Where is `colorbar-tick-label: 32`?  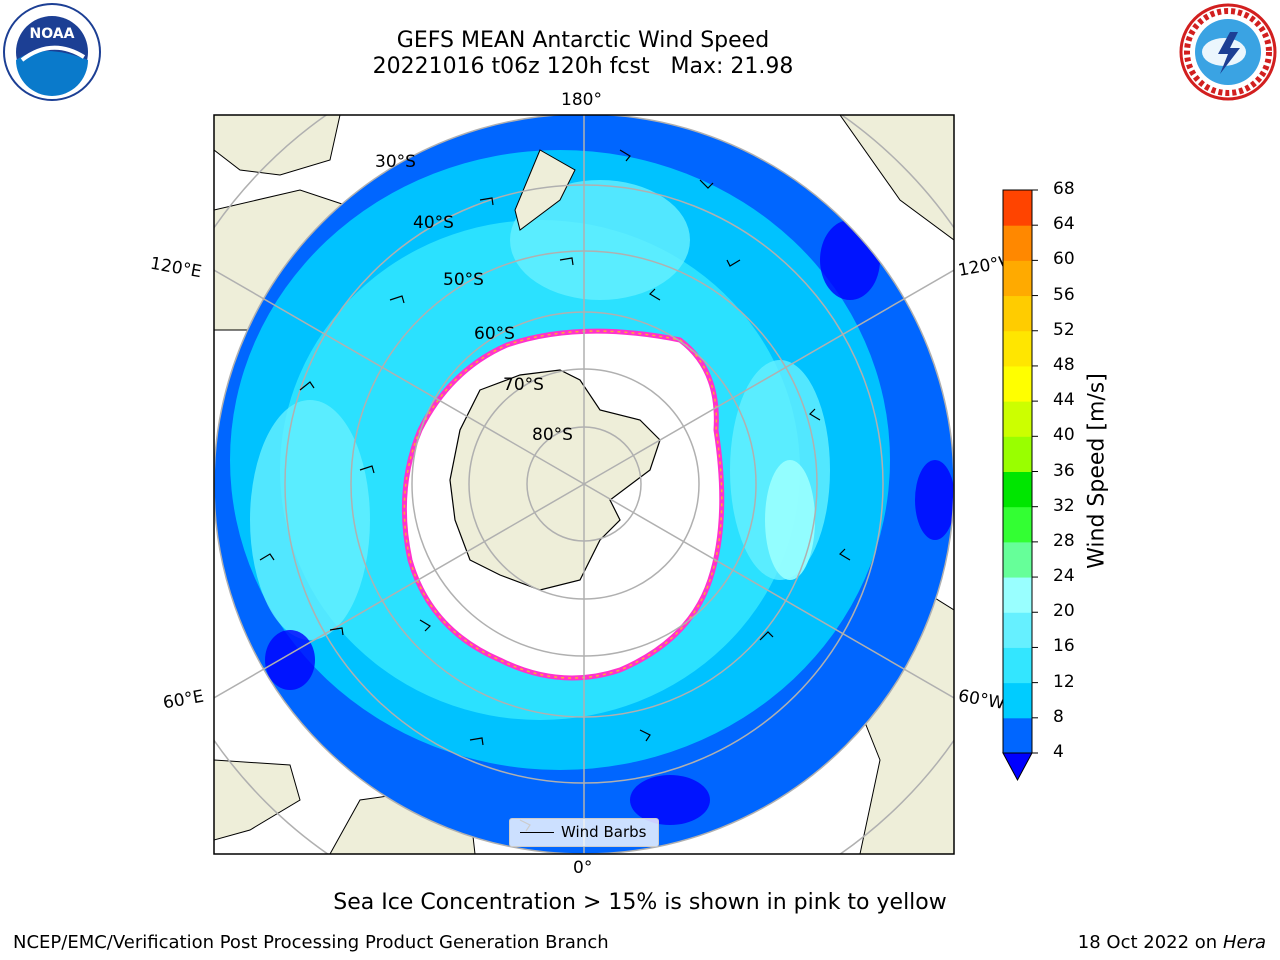
colorbar-tick-label: 32 is located at coordinates (1064, 505).